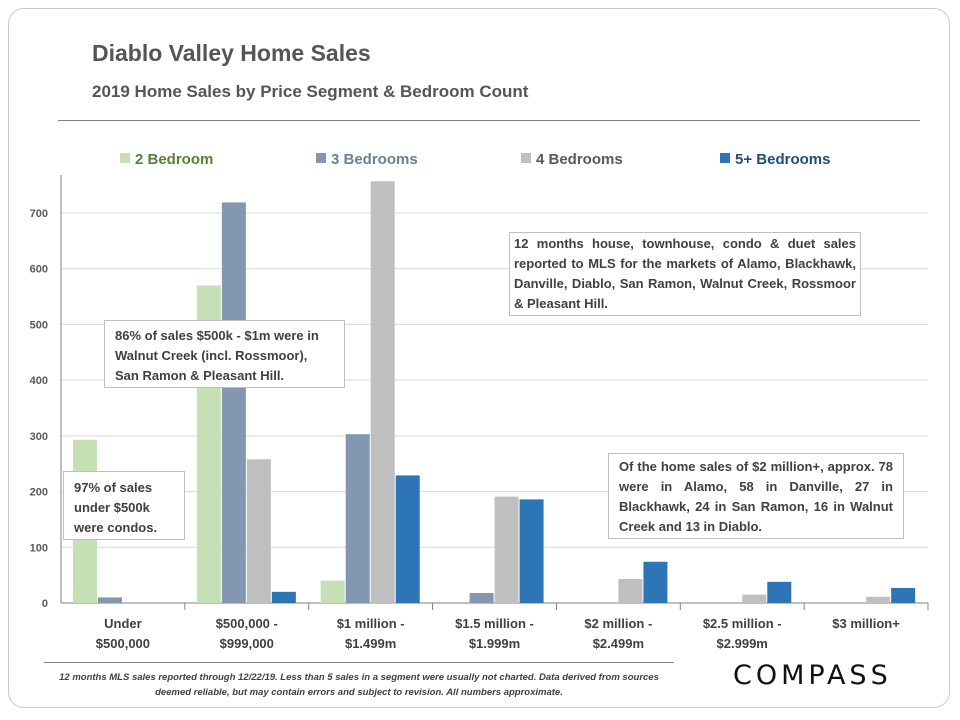 The width and height of the screenshot is (960, 720). I want to click on x-category-label: $500,000, so click(123, 643).